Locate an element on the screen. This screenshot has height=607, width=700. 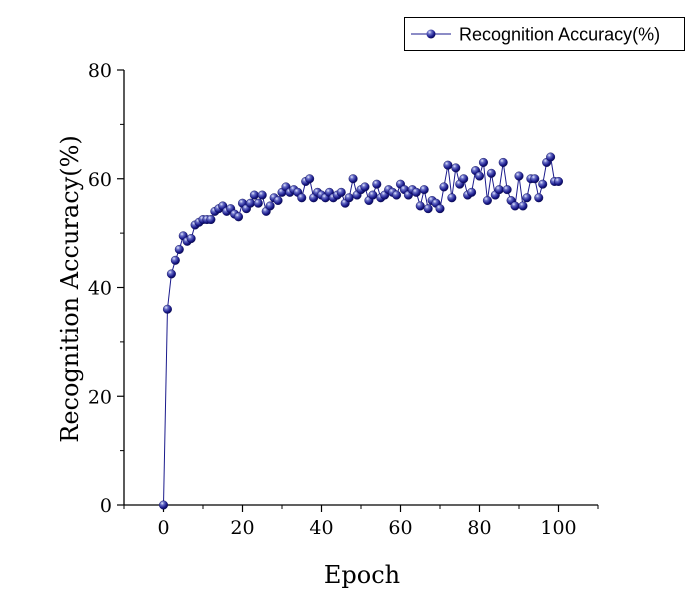
x-tick-label: 20 is located at coordinates (242, 528).